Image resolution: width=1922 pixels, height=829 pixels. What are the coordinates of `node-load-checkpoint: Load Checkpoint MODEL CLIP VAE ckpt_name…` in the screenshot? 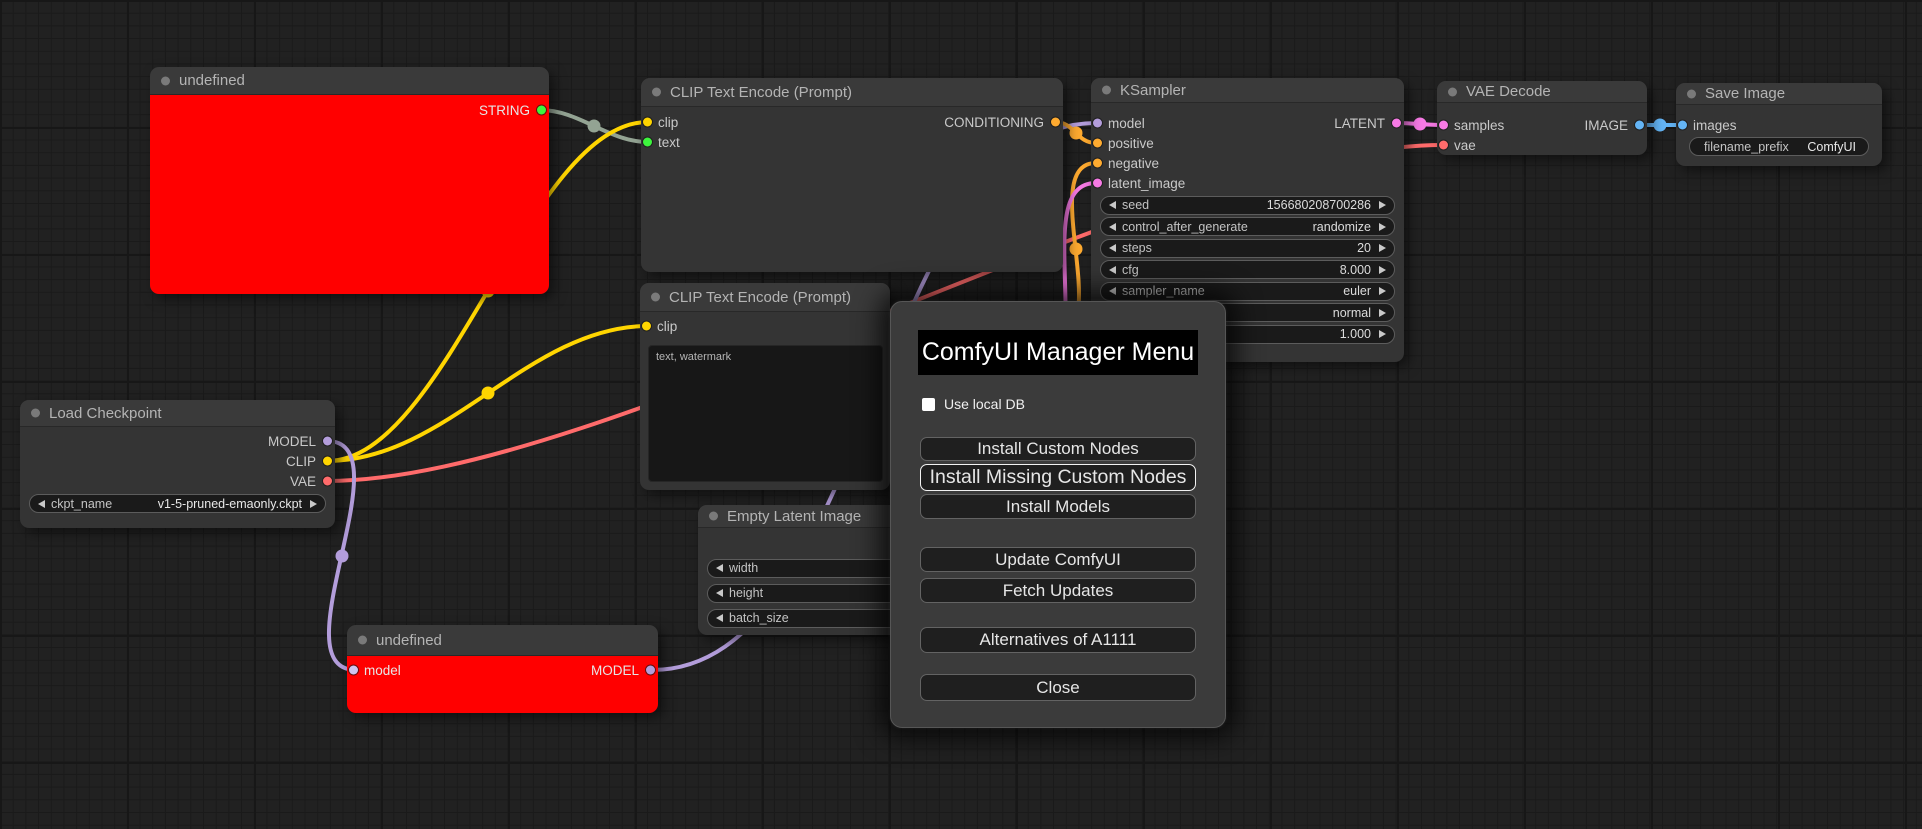 It's located at (177, 464).